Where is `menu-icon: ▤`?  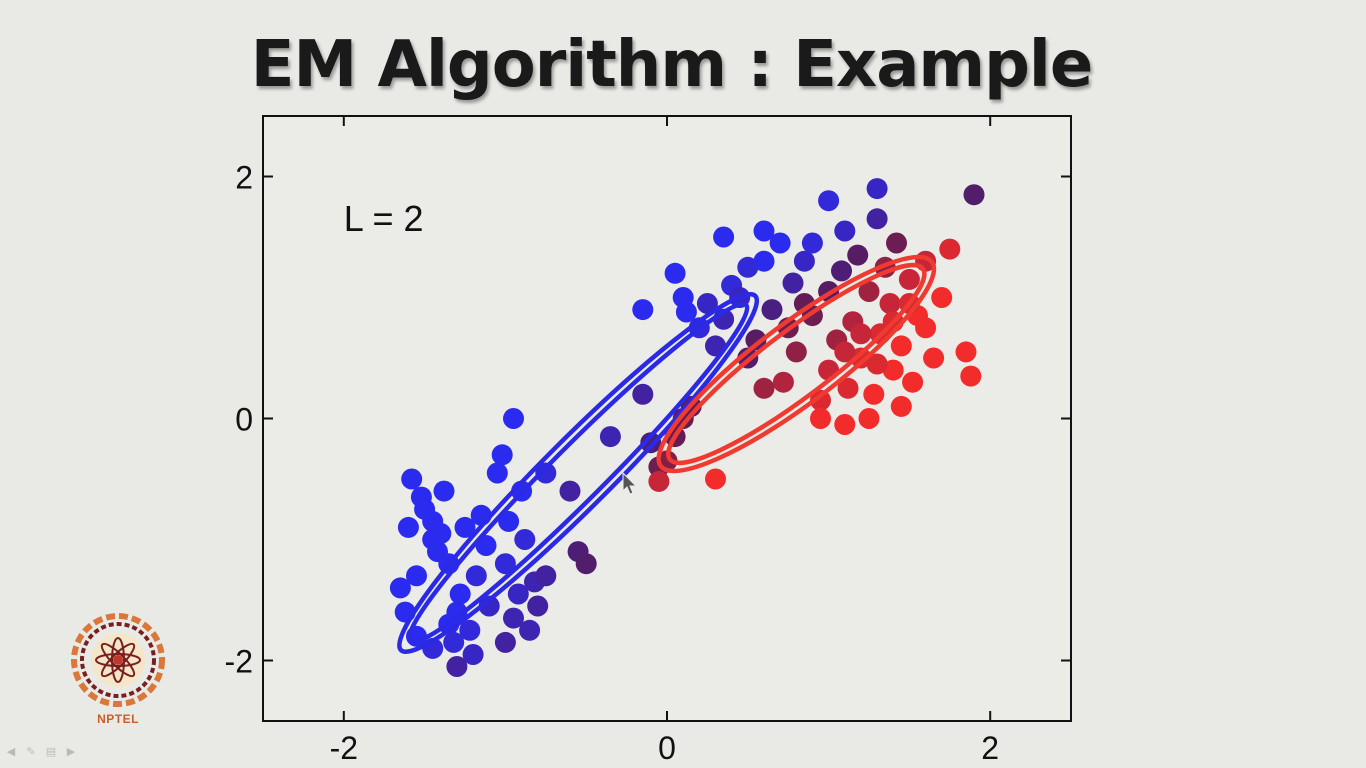
menu-icon: ▤ is located at coordinates (51, 751).